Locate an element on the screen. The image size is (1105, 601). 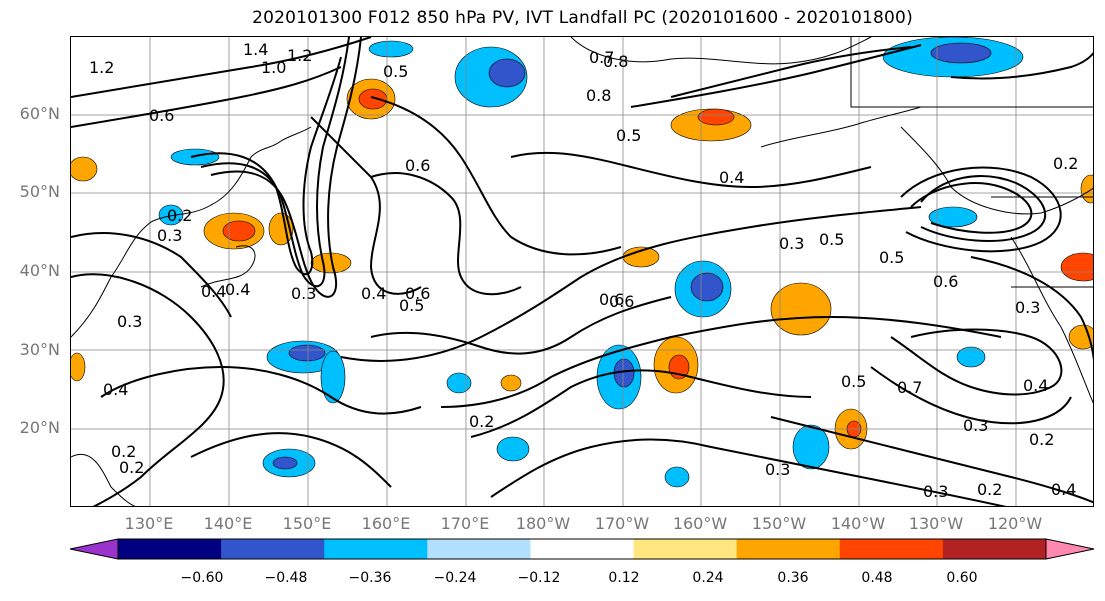
colorbar-tick-label: −0.48 is located at coordinates (286, 578).